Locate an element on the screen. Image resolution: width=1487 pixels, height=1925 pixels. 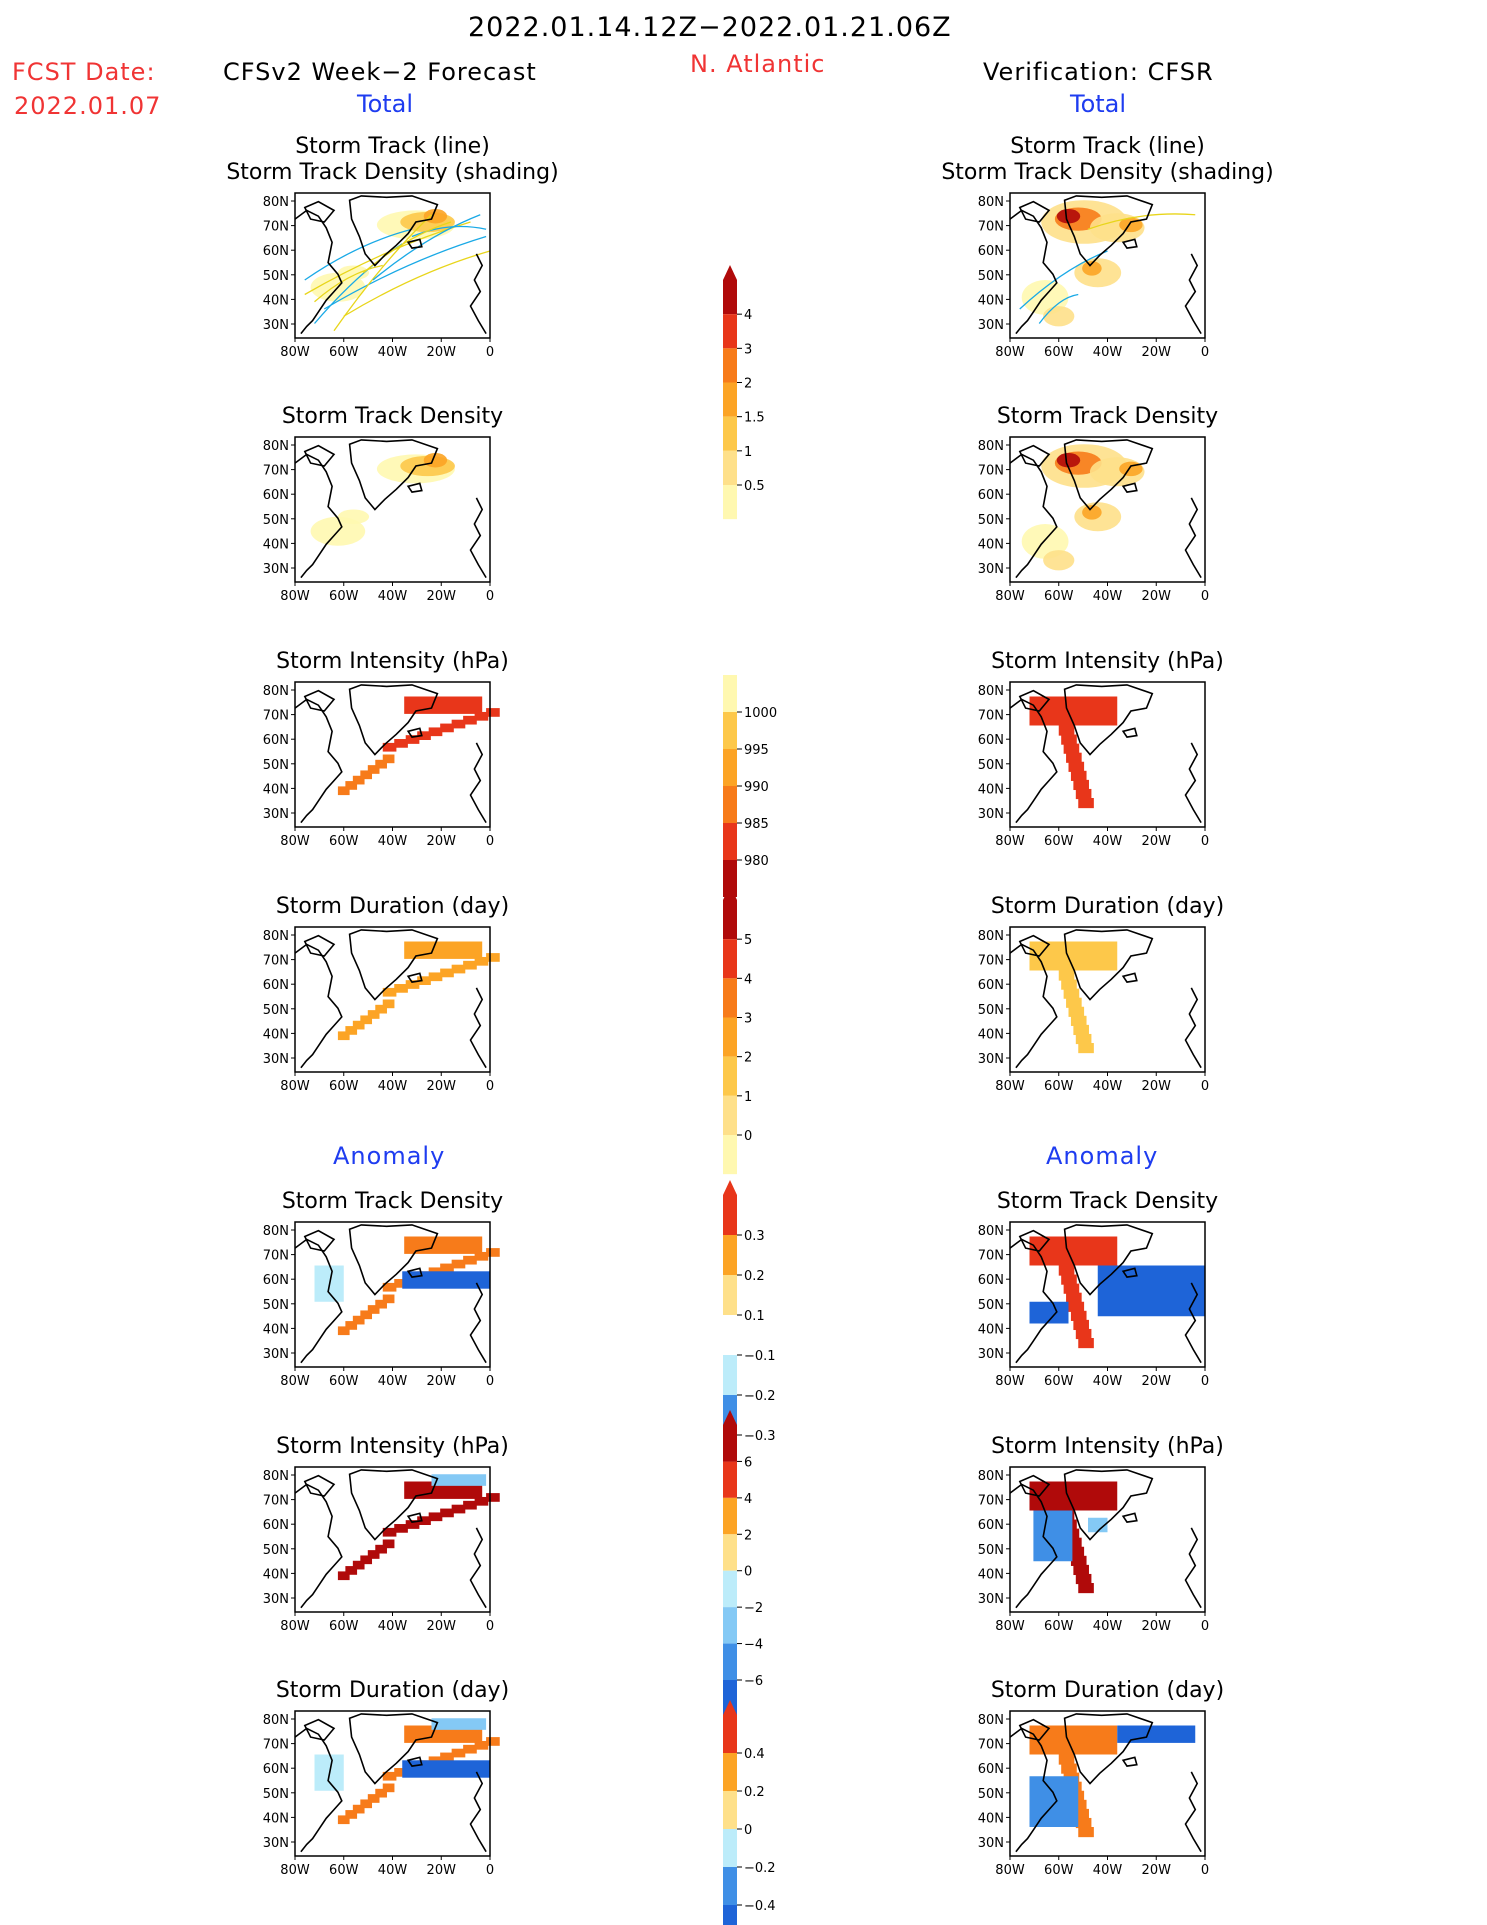
colorbar-label: 0.2 is located at coordinates (754, 1276).